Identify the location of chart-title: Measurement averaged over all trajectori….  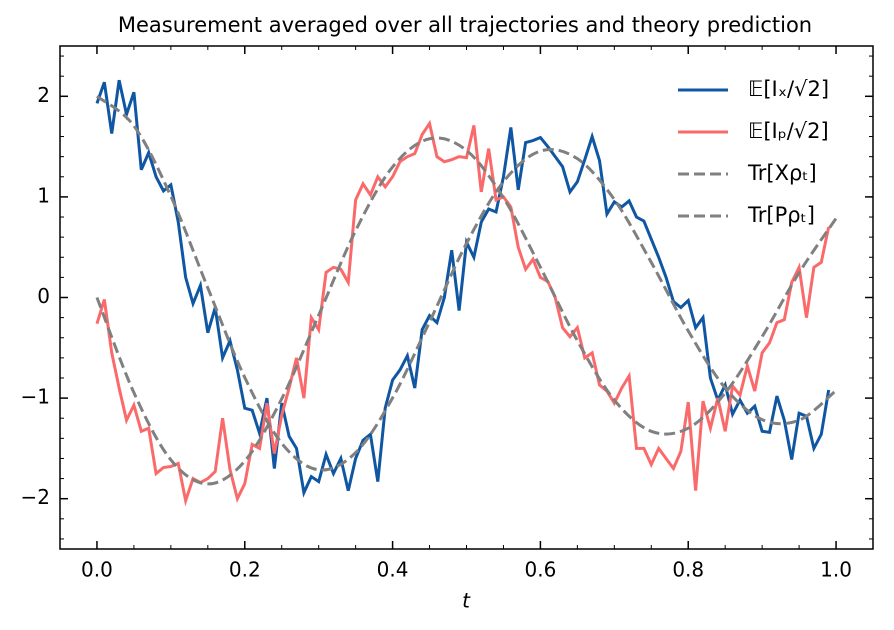
(465, 25).